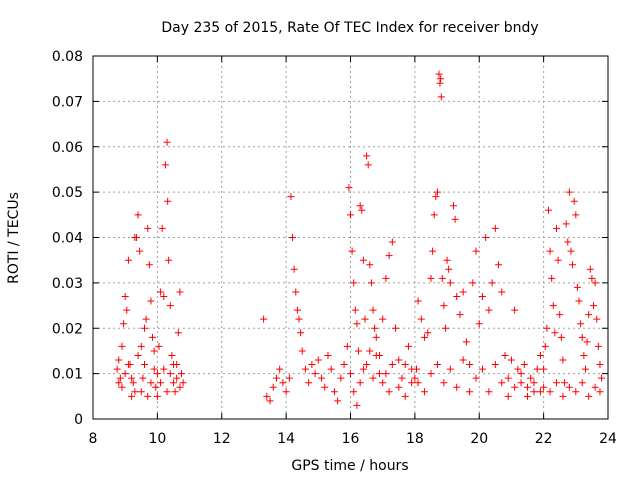 Image resolution: width=640 pixels, height=480 pixels. I want to click on x-tick-label: 10, so click(157, 439).